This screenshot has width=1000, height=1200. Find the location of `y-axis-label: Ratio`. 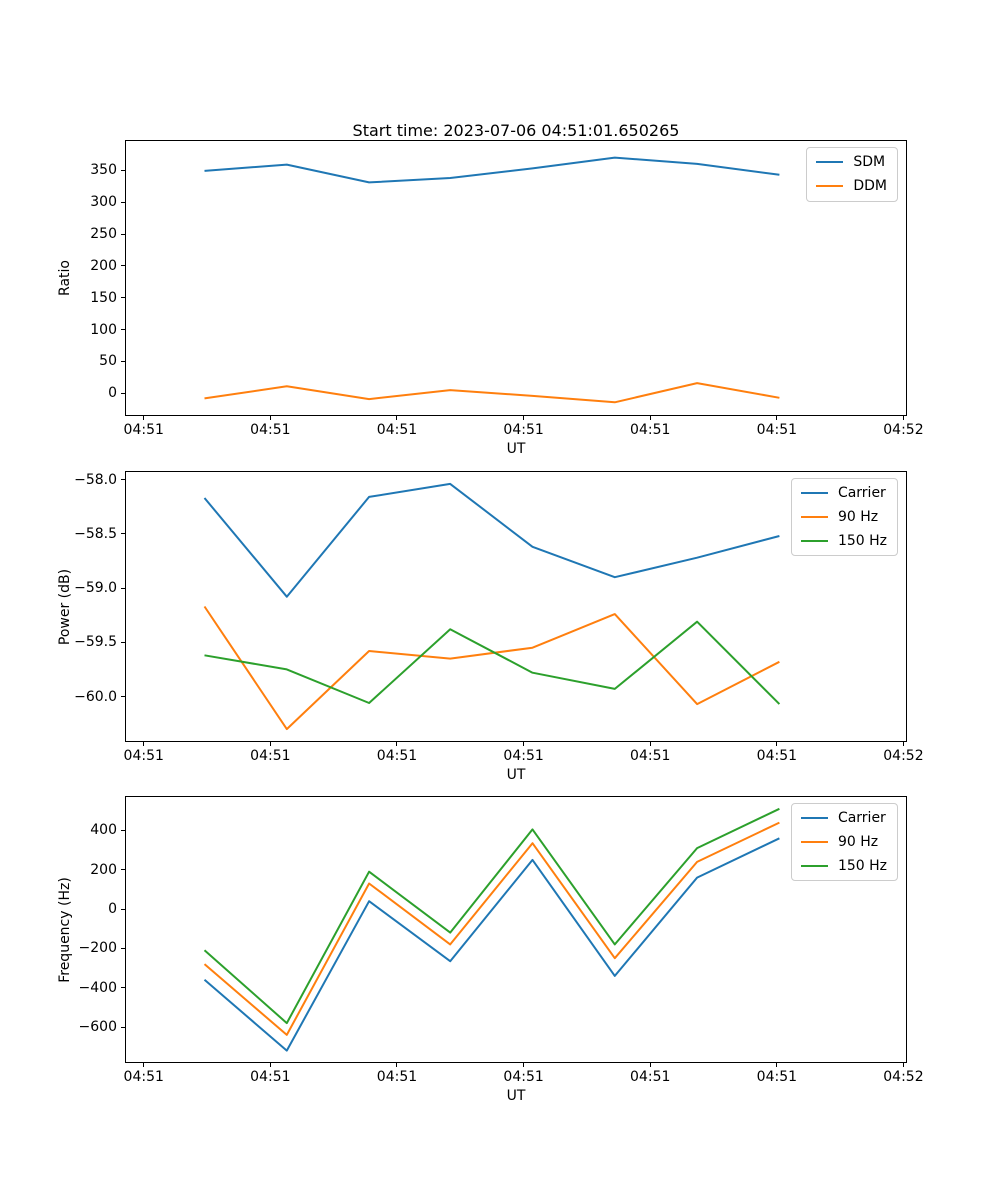

y-axis-label: Ratio is located at coordinates (65, 278).